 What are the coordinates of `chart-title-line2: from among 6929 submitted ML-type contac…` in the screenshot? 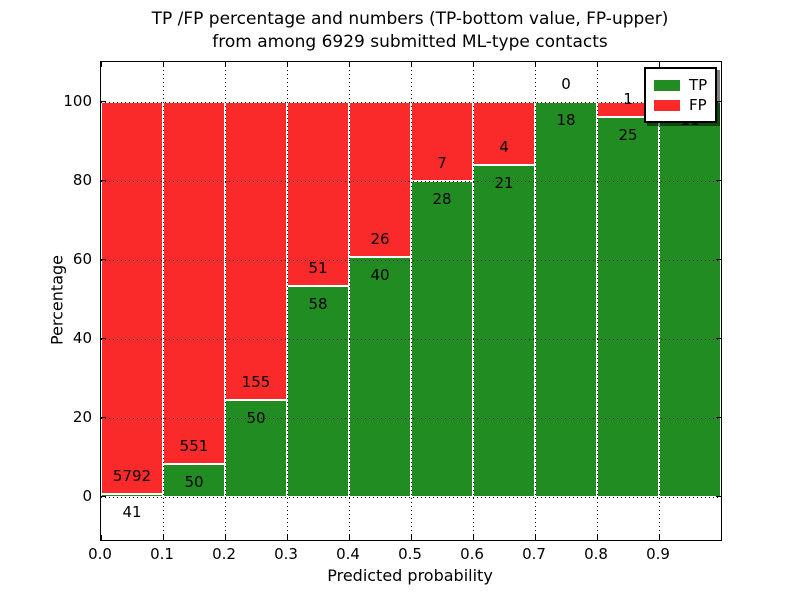 It's located at (410, 42).